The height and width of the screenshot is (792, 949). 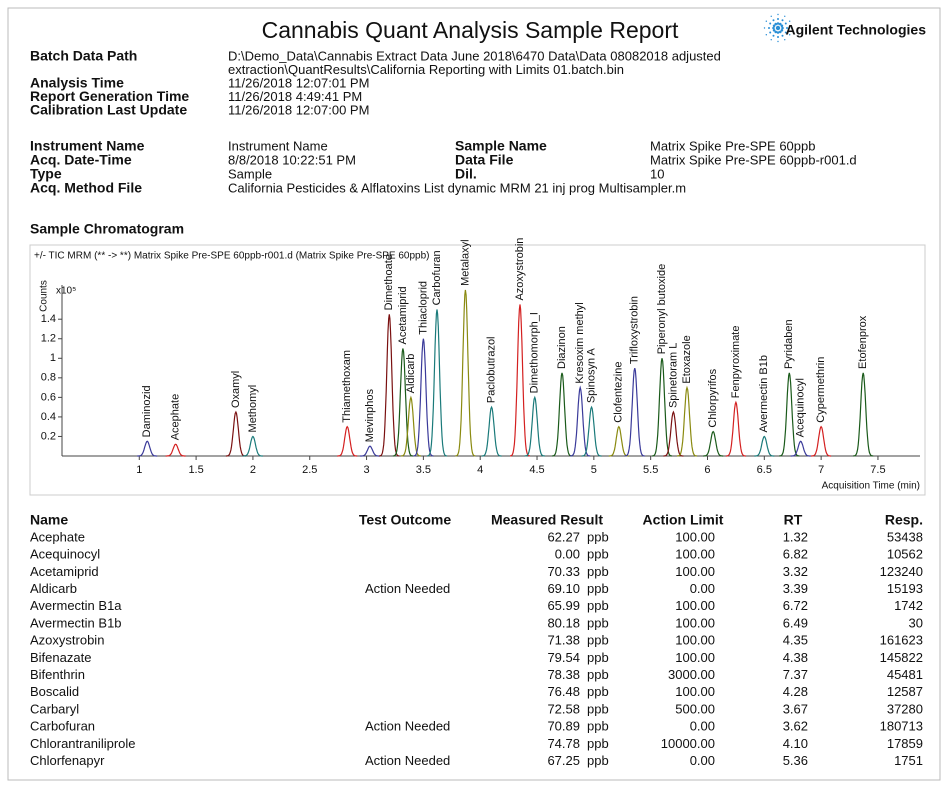 I want to click on column-header: Resp., so click(x=904, y=520).